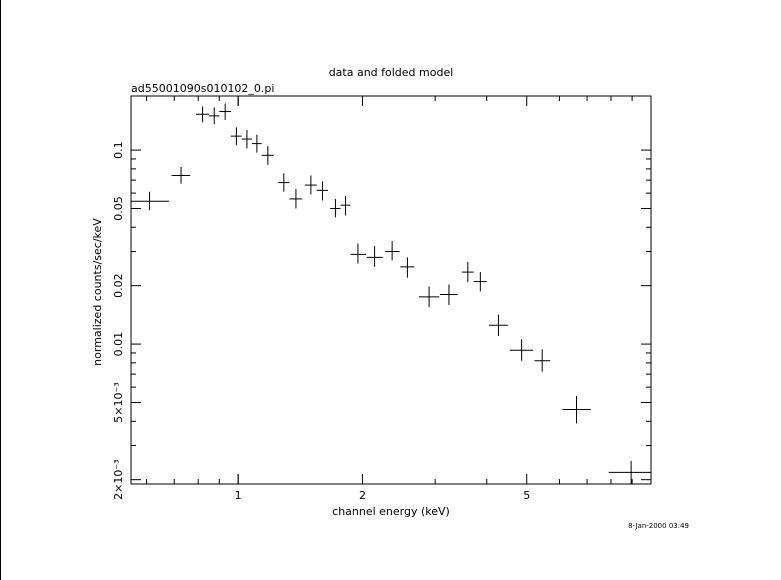  Describe the element at coordinates (118, 479) in the screenshot. I see `y-tick-label: 2×10⁻³` at that location.